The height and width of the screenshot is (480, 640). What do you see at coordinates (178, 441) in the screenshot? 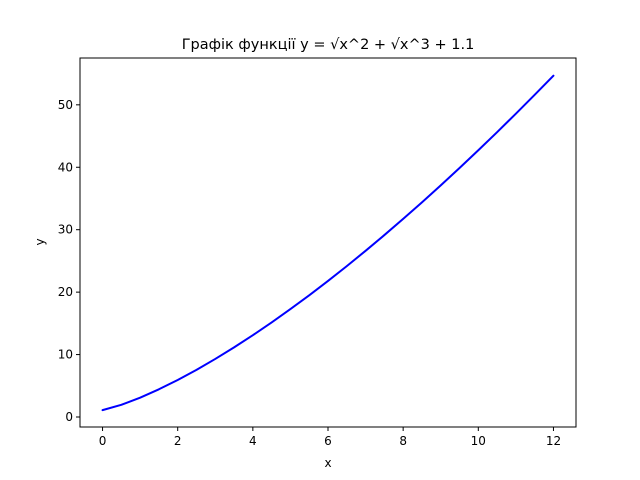
I see `x-tick-label: 2` at bounding box center [178, 441].